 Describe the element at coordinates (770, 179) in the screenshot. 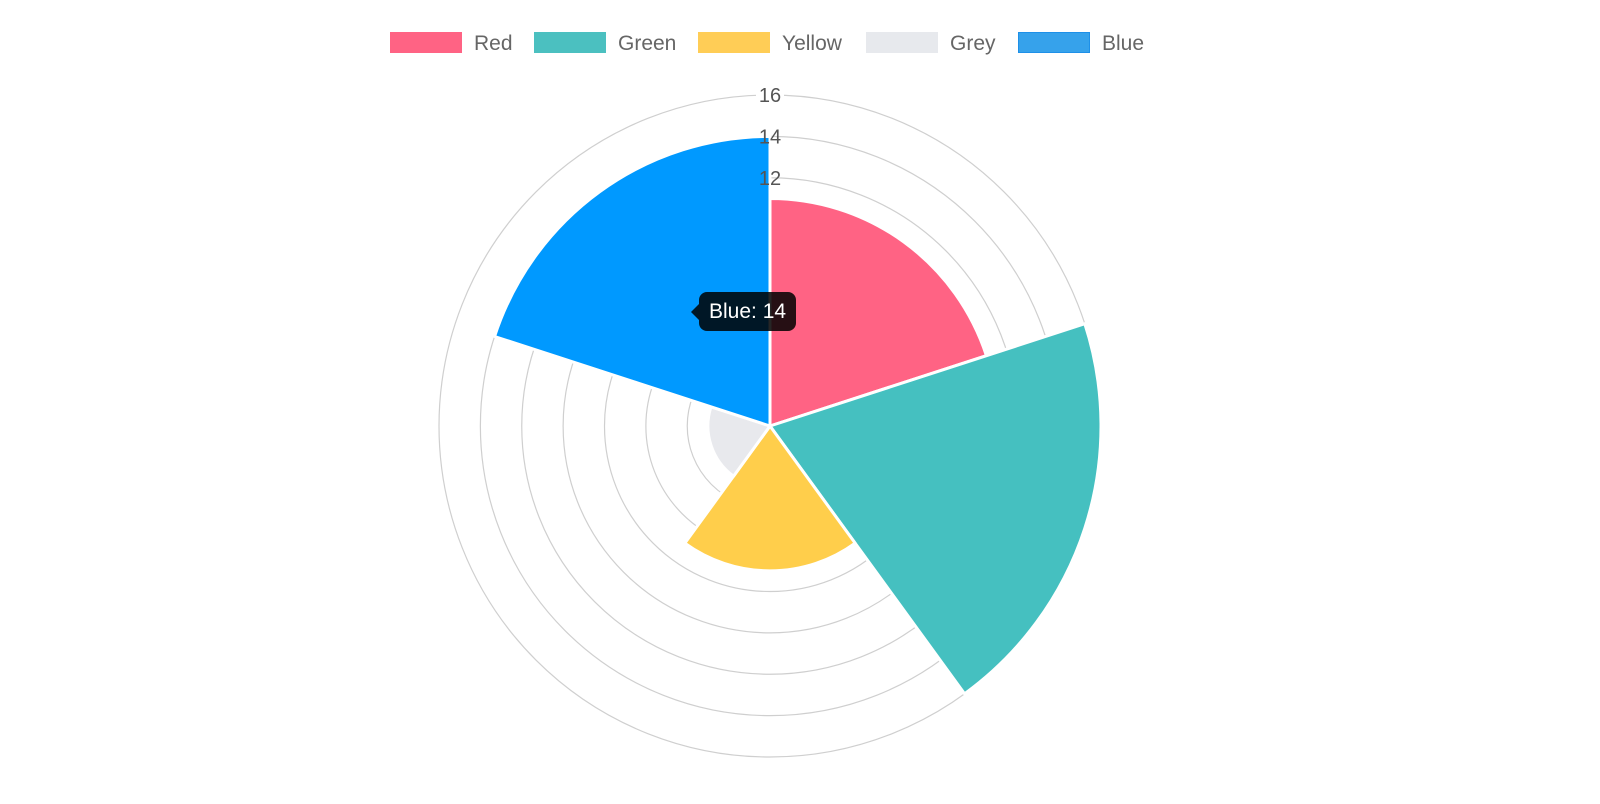

I see `tick-label-12: 12` at that location.